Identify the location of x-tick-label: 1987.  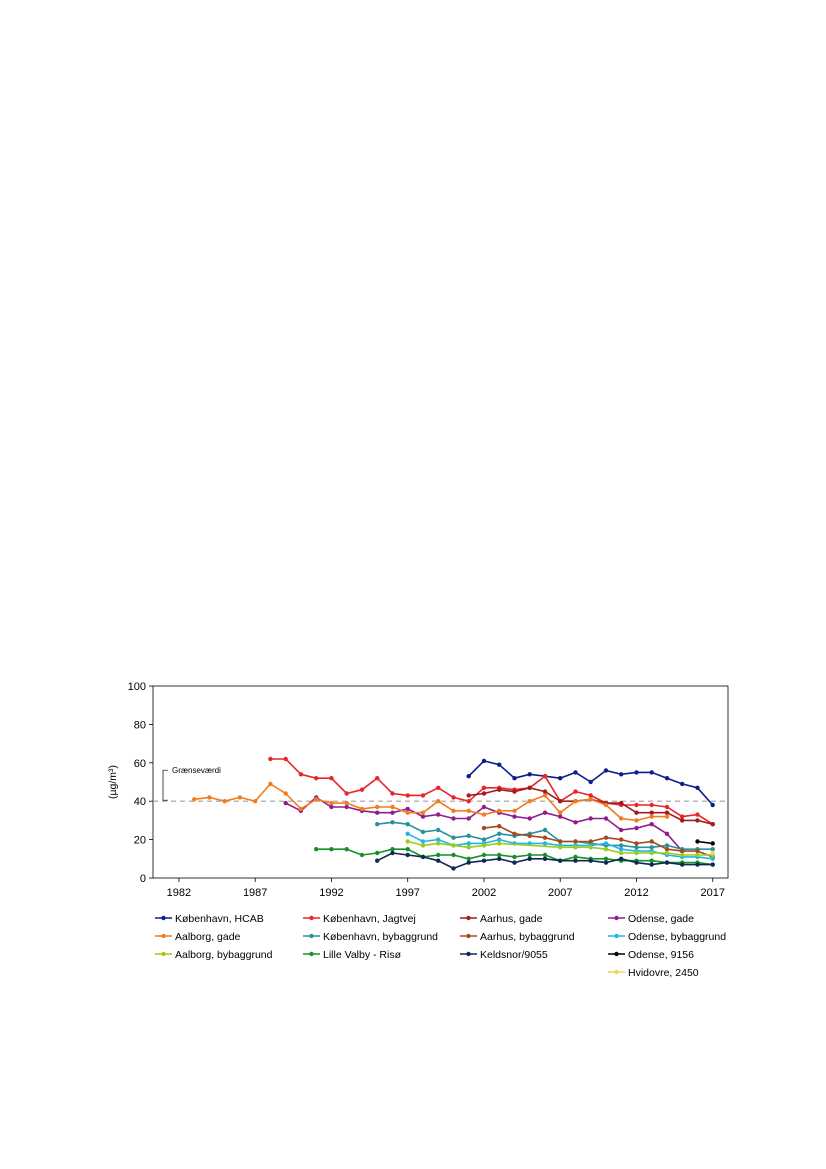
(255, 893).